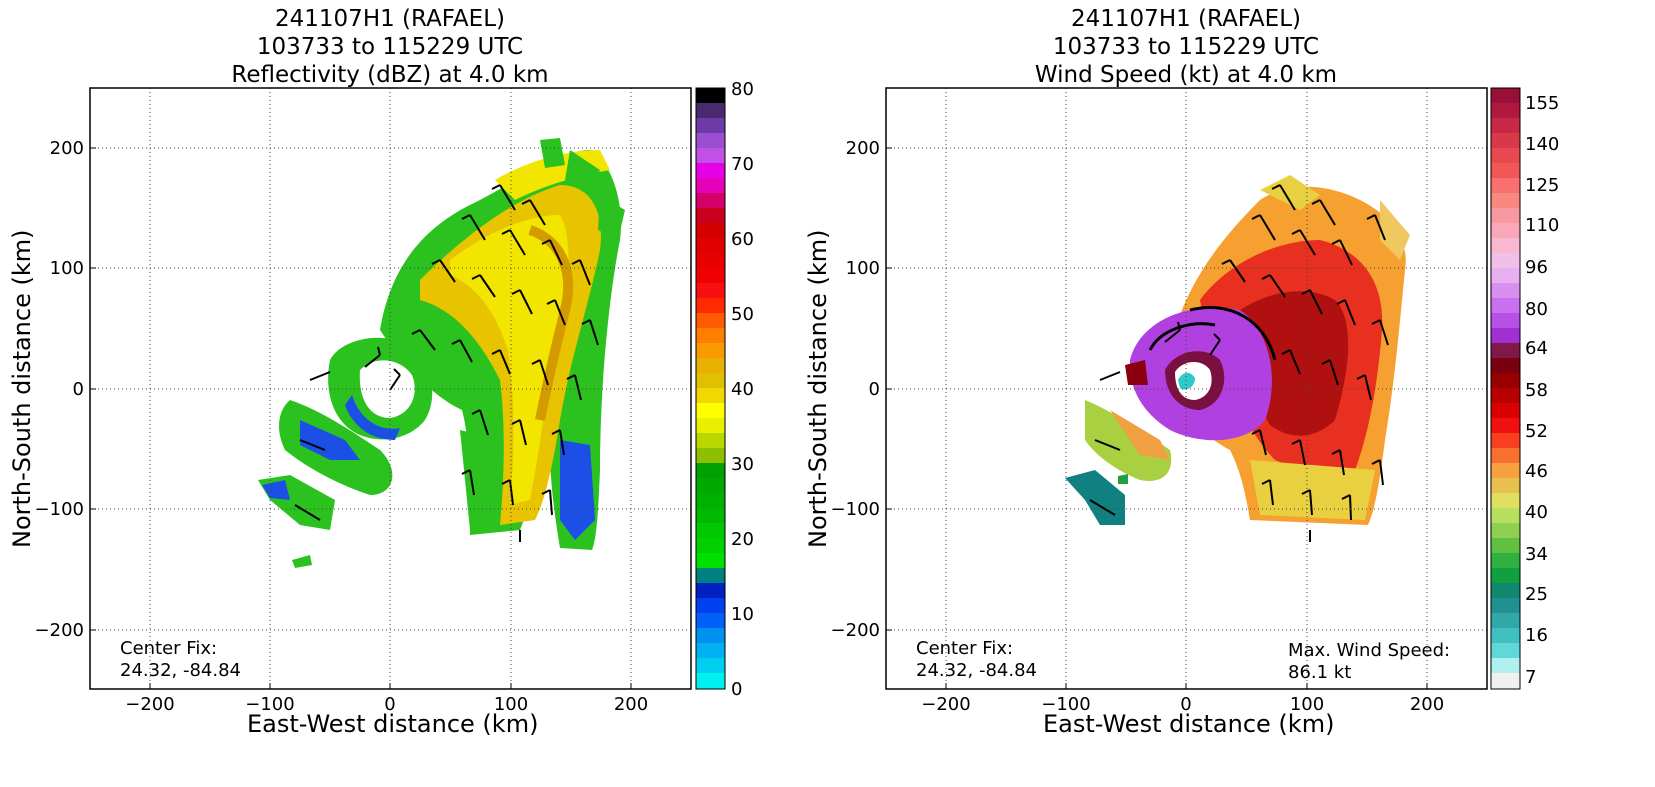  Describe the element at coordinates (742, 539) in the screenshot. I see `colorbar-tick-label: 20` at that location.